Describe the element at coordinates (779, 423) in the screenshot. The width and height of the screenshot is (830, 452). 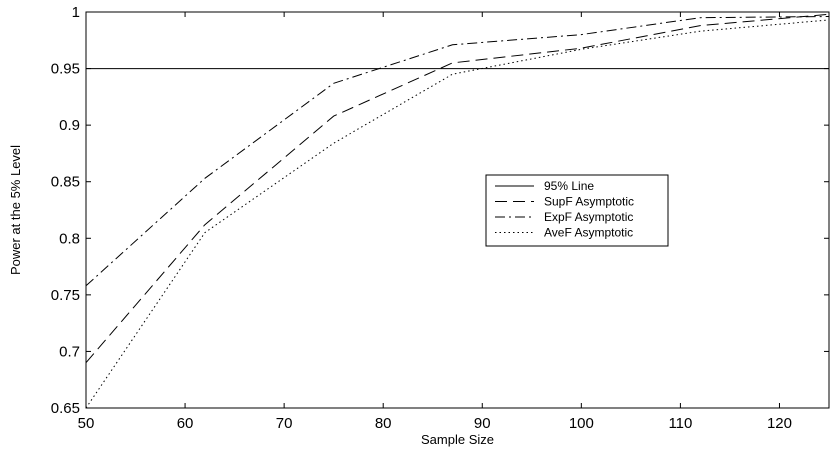
I see `x-tick-label: 120` at that location.